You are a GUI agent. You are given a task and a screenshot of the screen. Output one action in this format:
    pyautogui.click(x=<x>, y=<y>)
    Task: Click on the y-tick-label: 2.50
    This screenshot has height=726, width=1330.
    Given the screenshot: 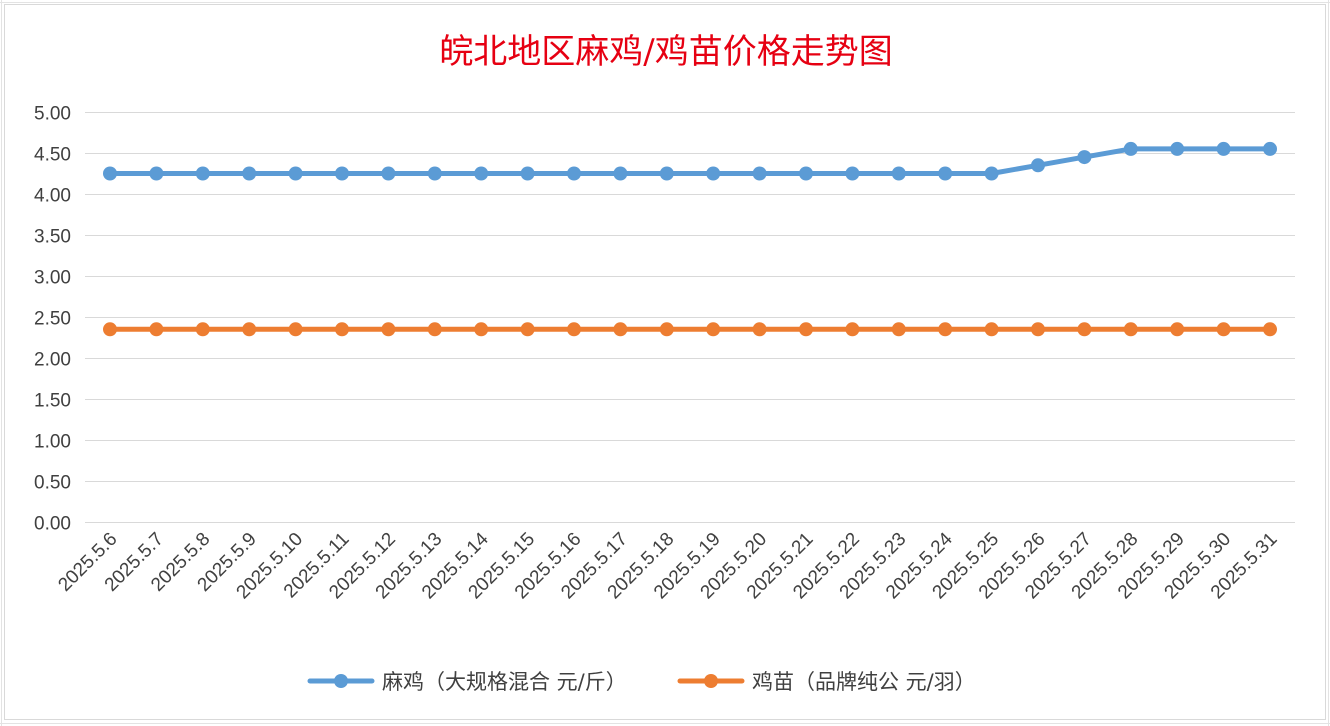 What is the action you would take?
    pyautogui.click(x=52, y=319)
    